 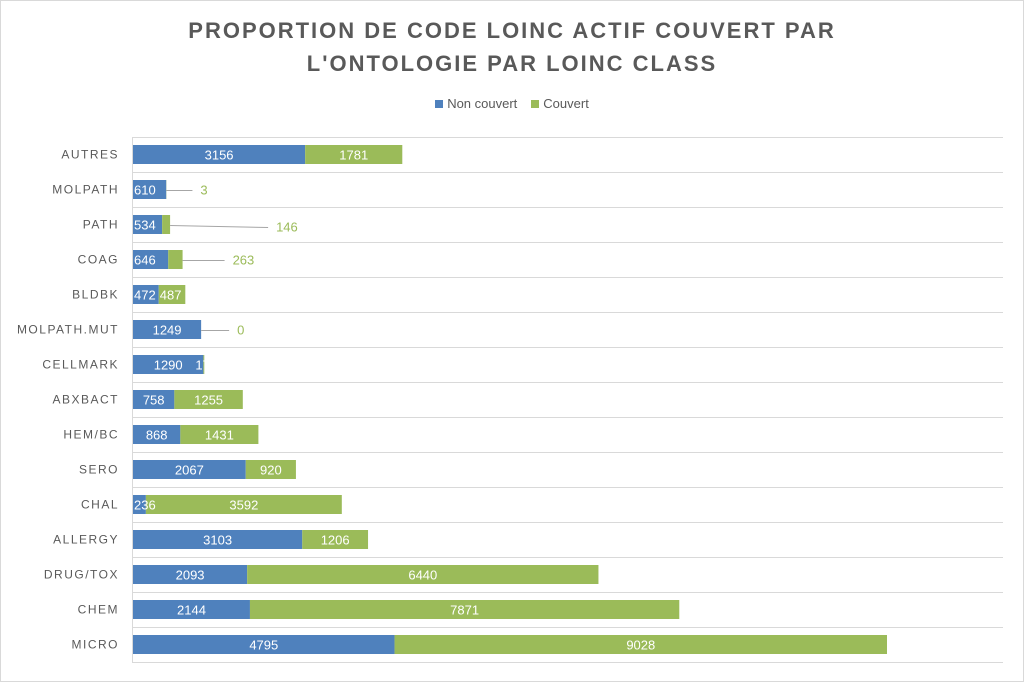 I want to click on legend-item-couvert: Couvert, so click(x=560, y=103).